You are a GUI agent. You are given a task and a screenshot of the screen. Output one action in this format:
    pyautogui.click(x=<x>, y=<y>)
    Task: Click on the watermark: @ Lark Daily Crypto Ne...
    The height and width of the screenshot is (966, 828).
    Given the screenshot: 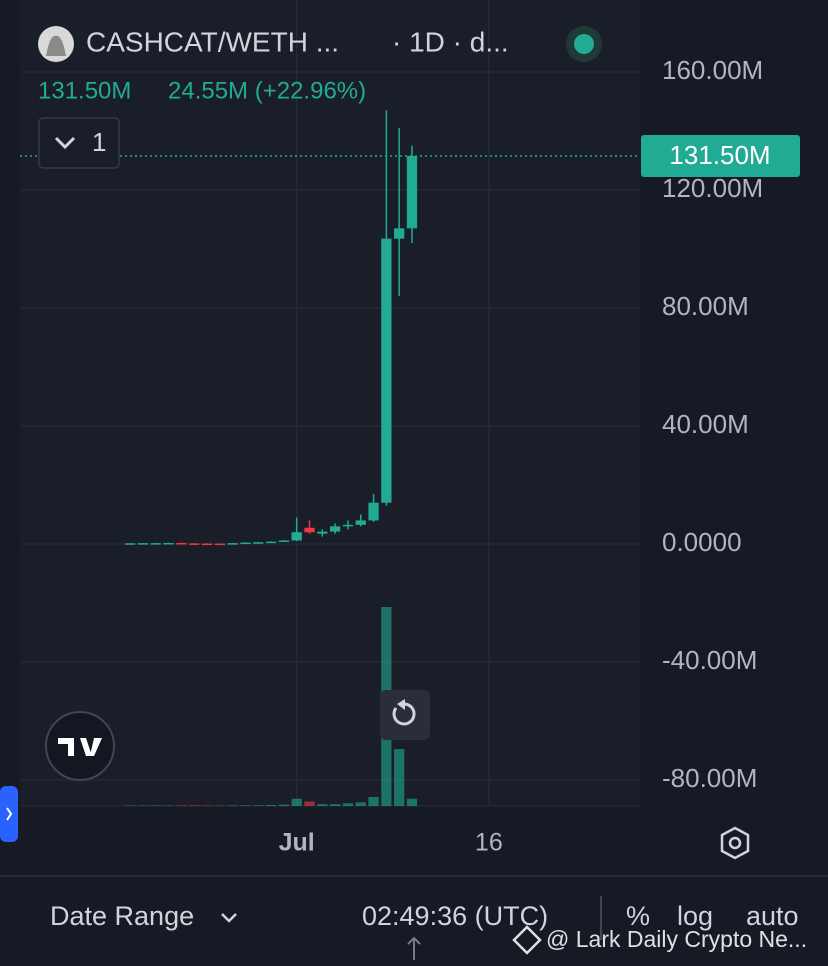 What is the action you would take?
    pyautogui.click(x=676, y=939)
    